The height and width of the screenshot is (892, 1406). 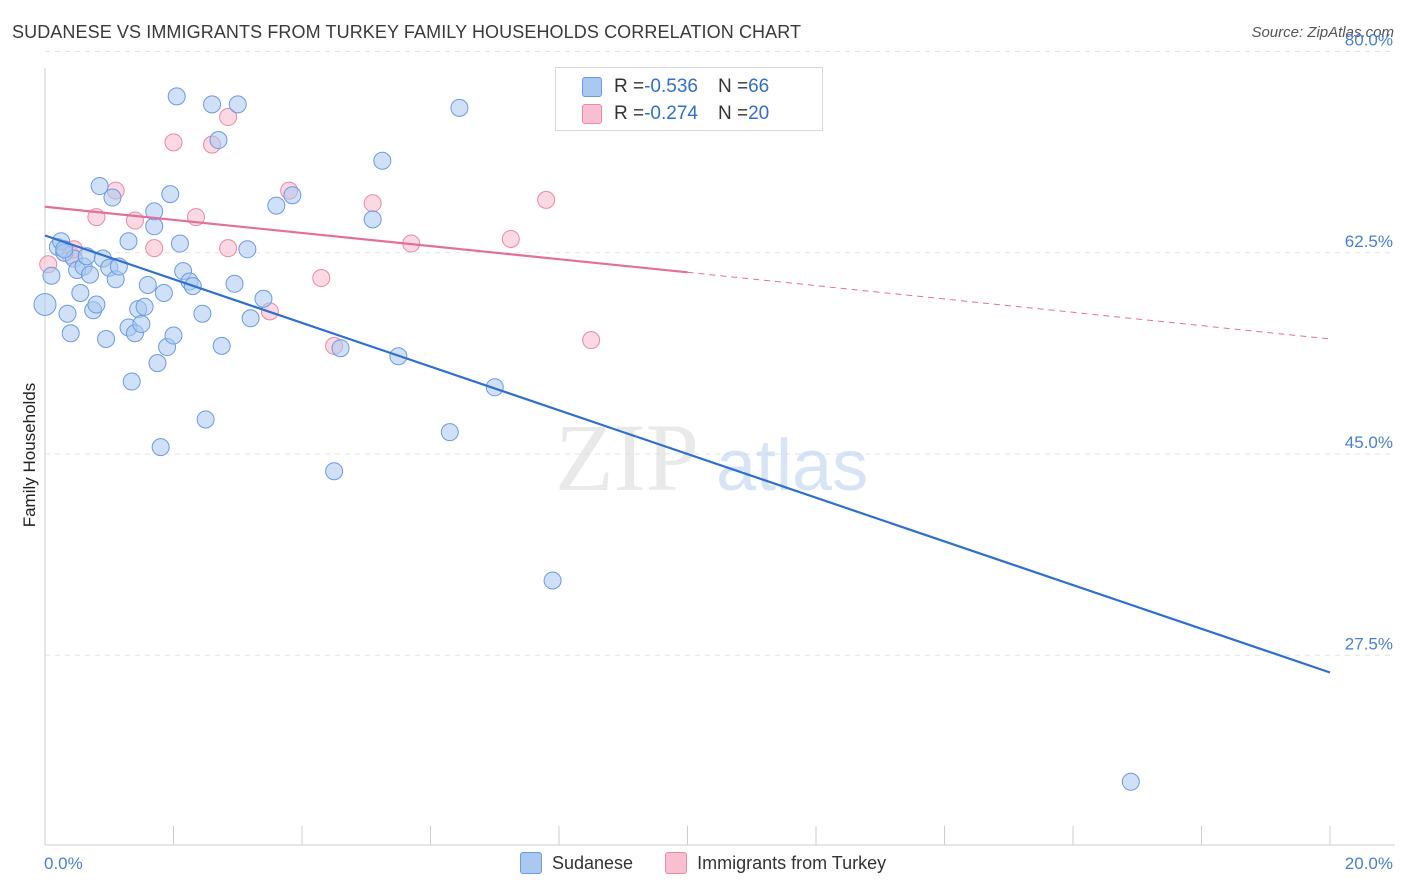 I want to click on x-tick-label: 0.0%, so click(x=63, y=863).